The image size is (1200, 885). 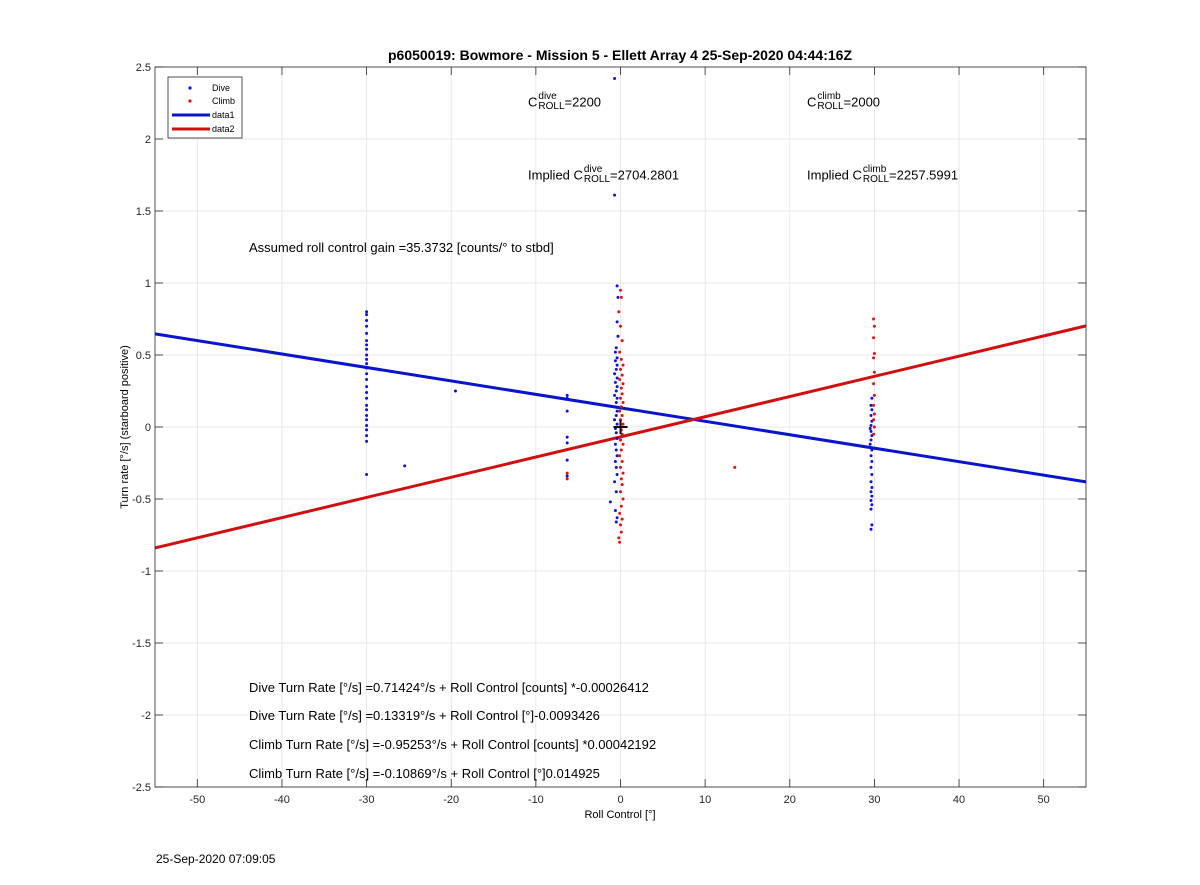 I want to click on y-tick-label: 1, so click(x=148, y=284).